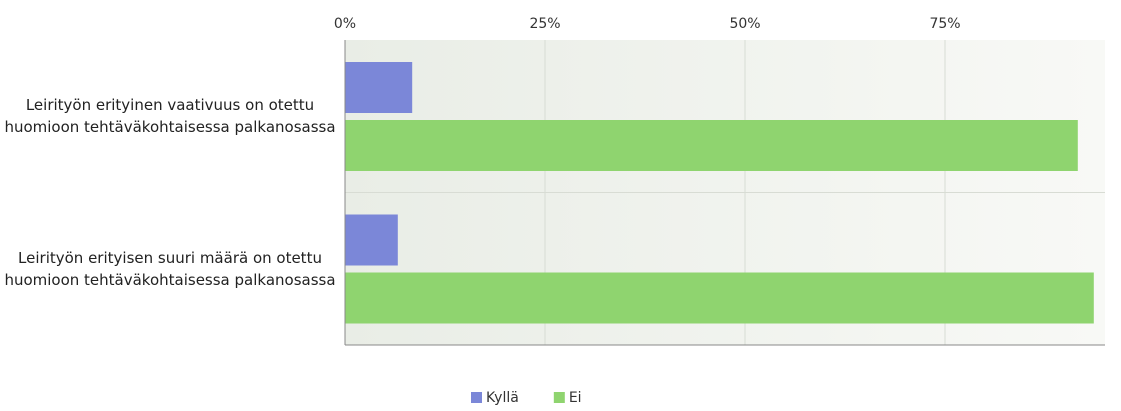 The image size is (1121, 411). Describe the element at coordinates (575, 398) in the screenshot. I see `legend-label: Ei` at that location.